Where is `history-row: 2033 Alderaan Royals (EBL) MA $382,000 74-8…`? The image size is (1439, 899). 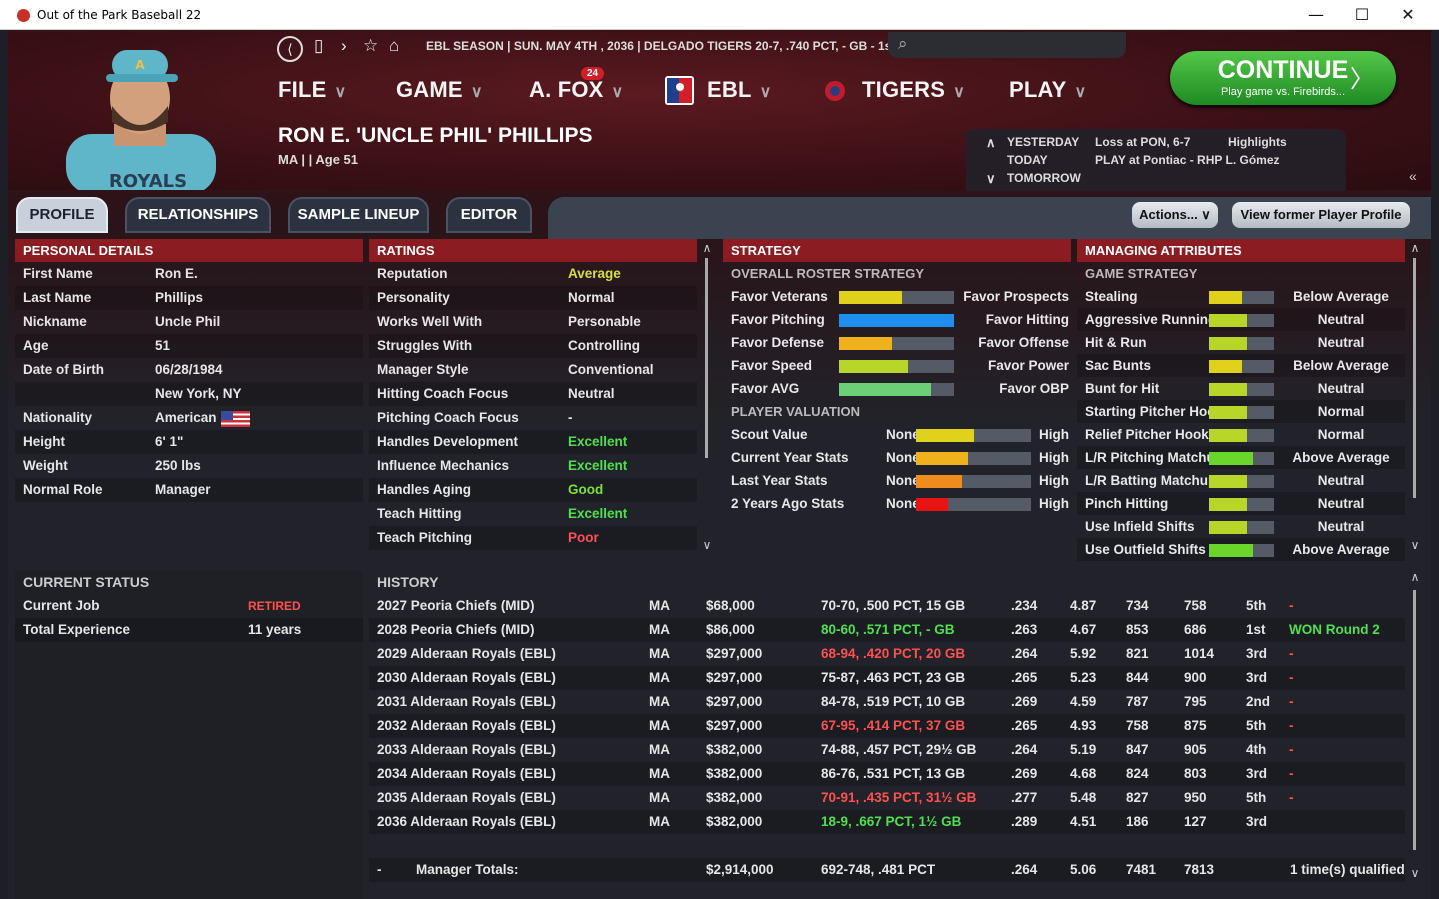
history-row: 2033 Alderaan Royals (EBL) MA $382,000 74-8… is located at coordinates (887, 750).